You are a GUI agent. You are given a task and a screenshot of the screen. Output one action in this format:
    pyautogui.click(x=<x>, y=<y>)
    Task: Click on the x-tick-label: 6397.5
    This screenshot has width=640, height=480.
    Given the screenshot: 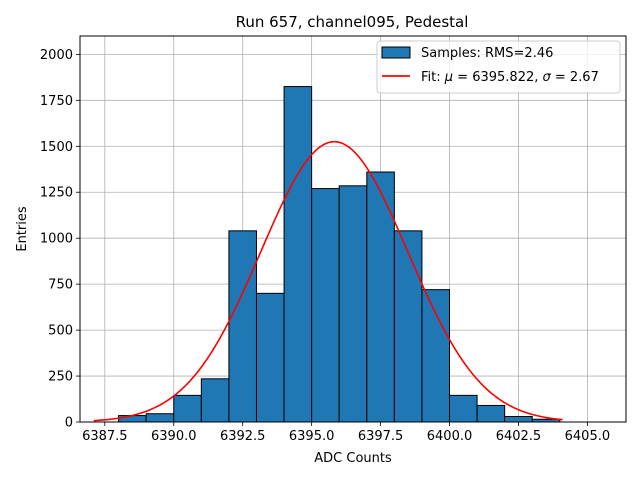 What is the action you would take?
    pyautogui.click(x=381, y=436)
    